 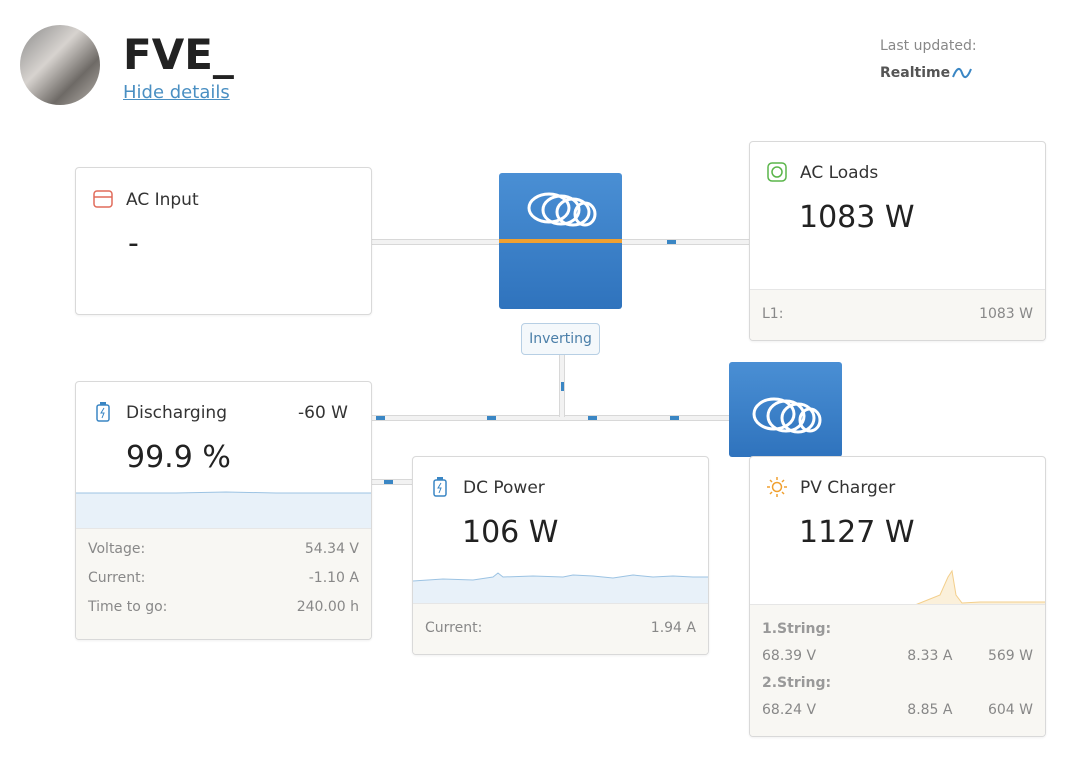 What do you see at coordinates (103, 412) in the screenshot?
I see `battery-icon` at bounding box center [103, 412].